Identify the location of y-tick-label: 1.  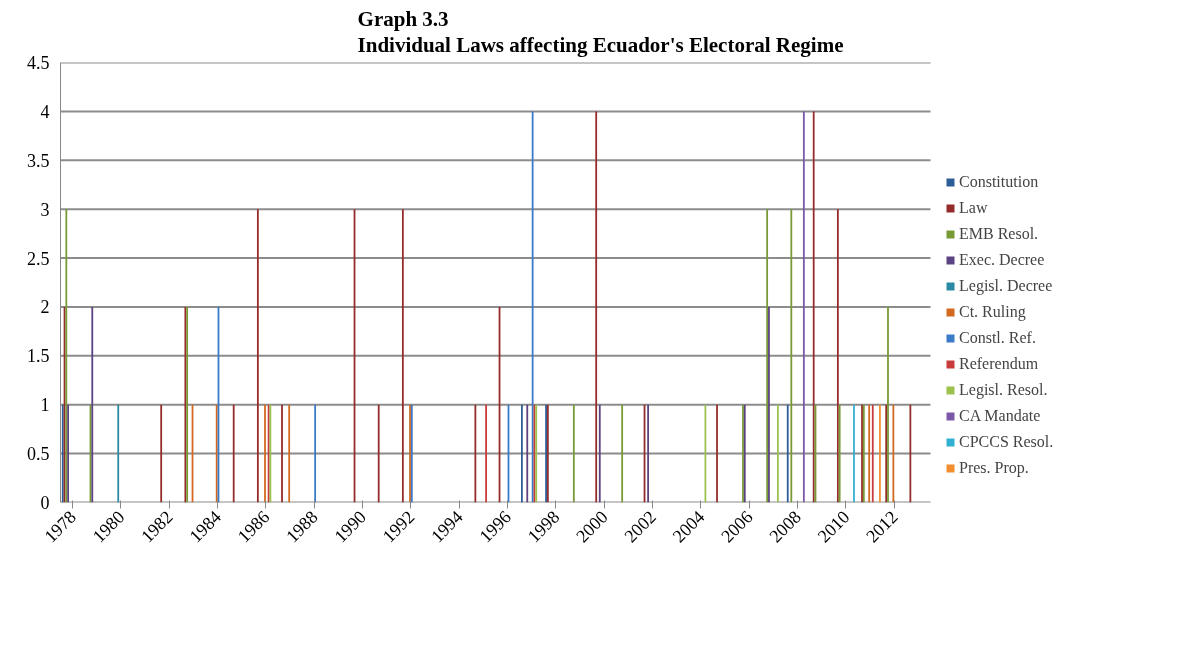
(45, 405).